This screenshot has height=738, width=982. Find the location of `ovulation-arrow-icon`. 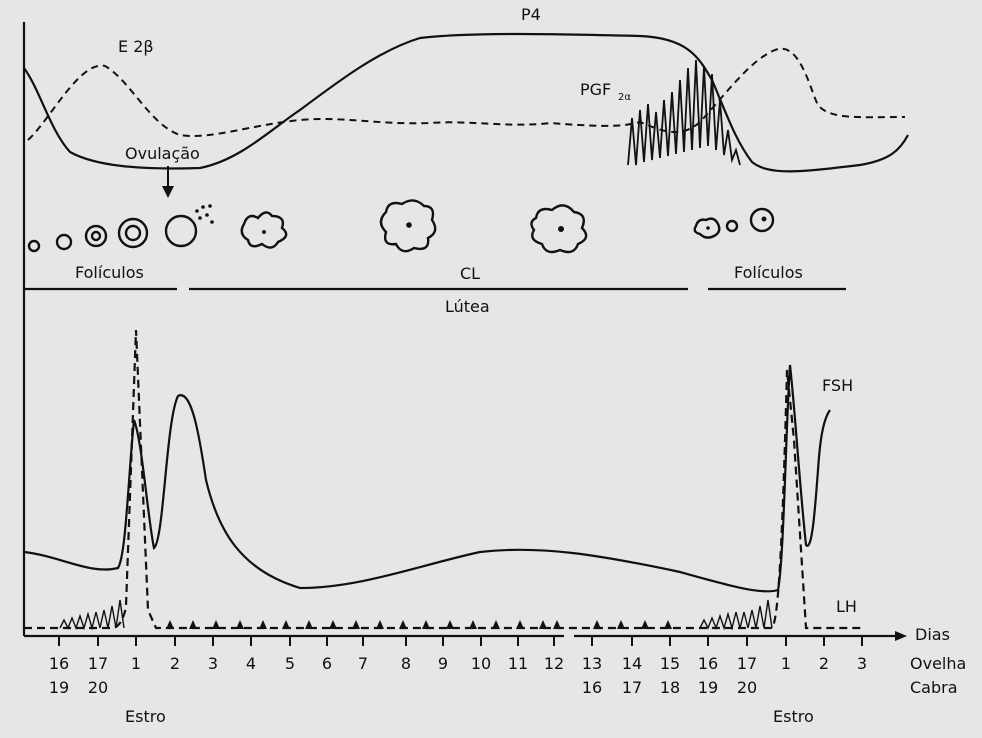

ovulation-arrow-icon is located at coordinates (168, 182).